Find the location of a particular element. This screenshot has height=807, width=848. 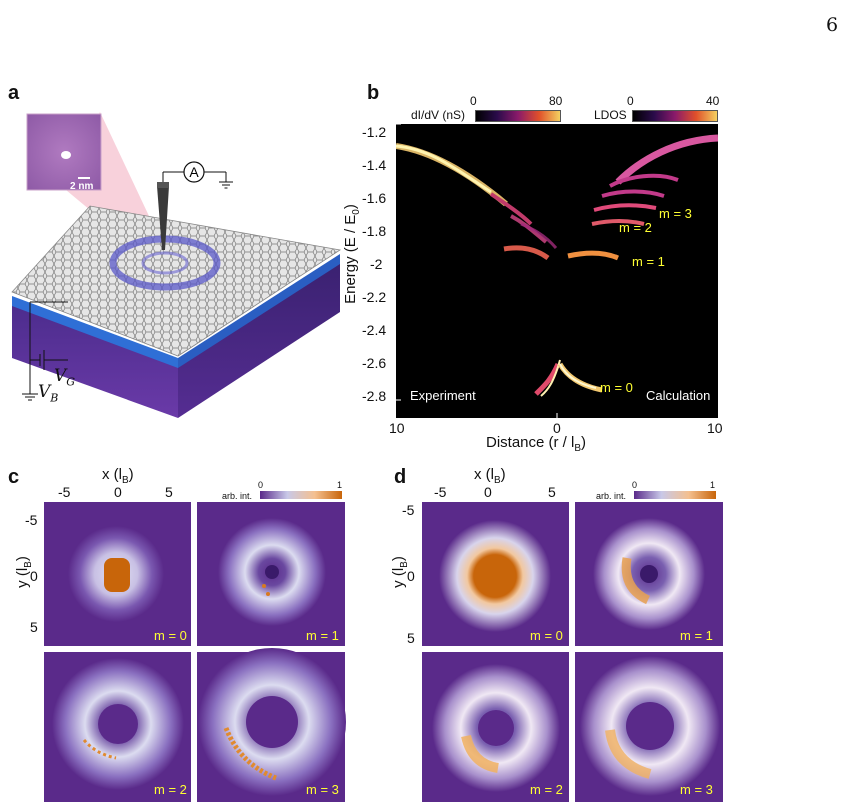

panel-d-label: d is located at coordinates (400, 477).